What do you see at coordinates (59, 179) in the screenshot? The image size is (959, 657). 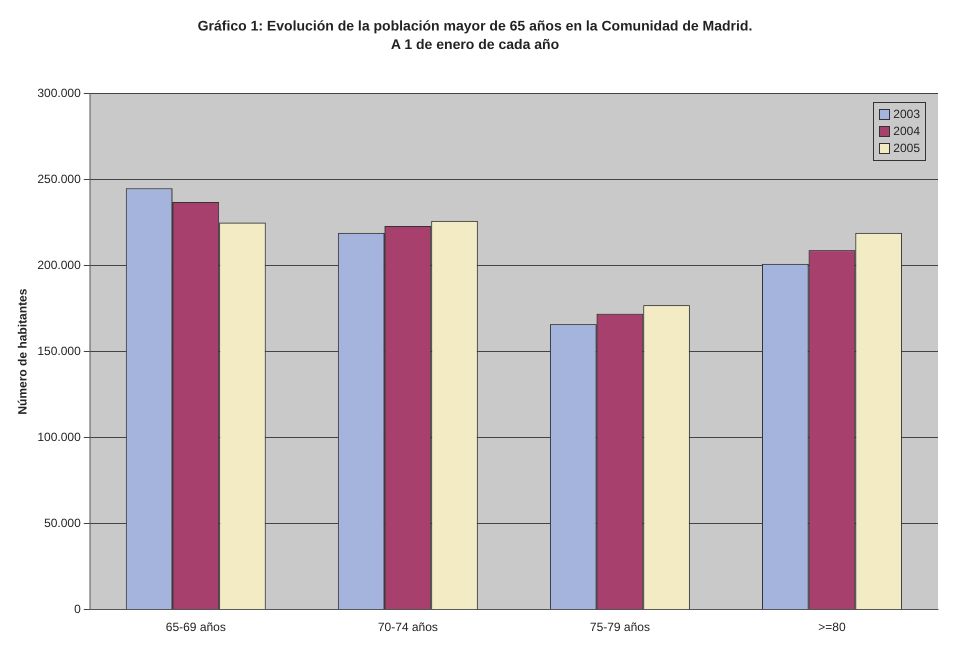 I see `y-tick-label: 250.000` at bounding box center [59, 179].